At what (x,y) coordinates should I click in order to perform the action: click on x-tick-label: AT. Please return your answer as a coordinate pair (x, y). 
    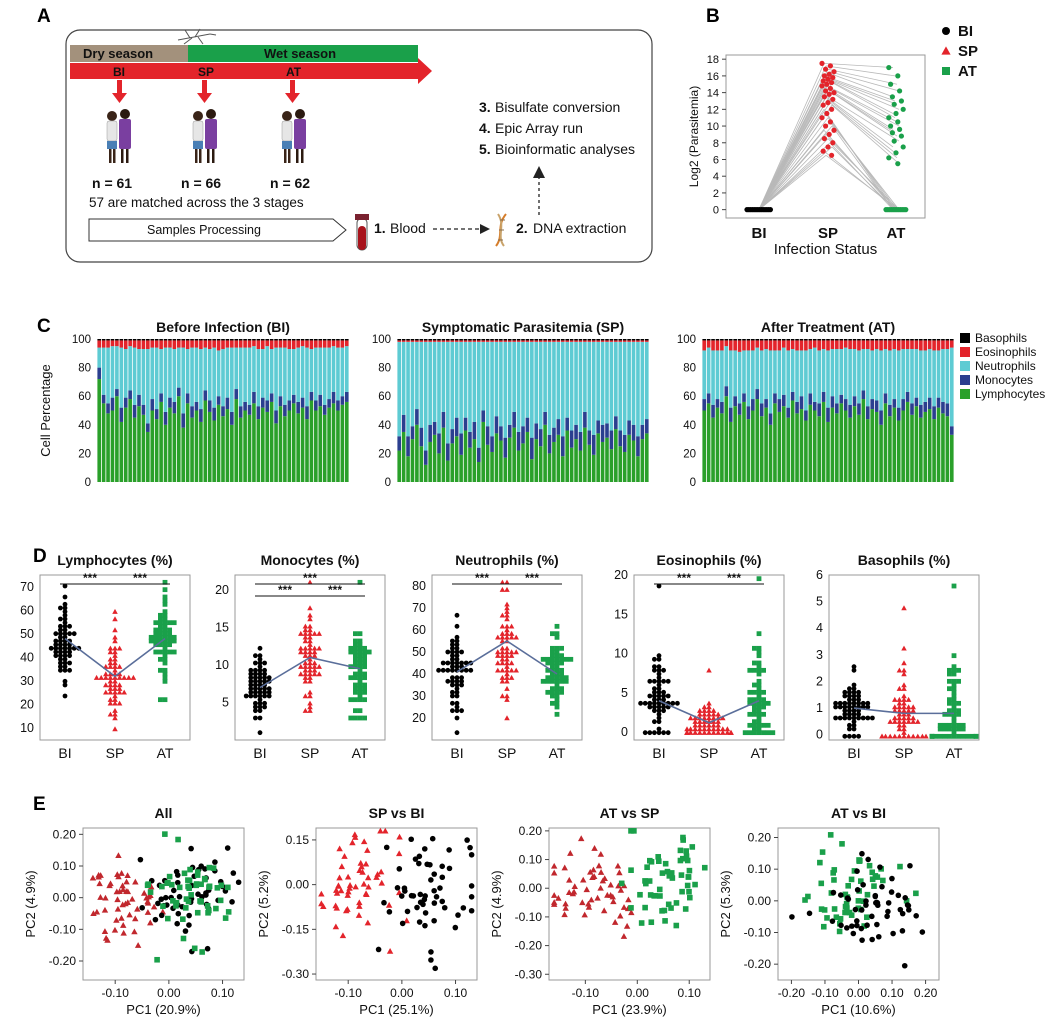
    Looking at the image, I should click on (165, 753).